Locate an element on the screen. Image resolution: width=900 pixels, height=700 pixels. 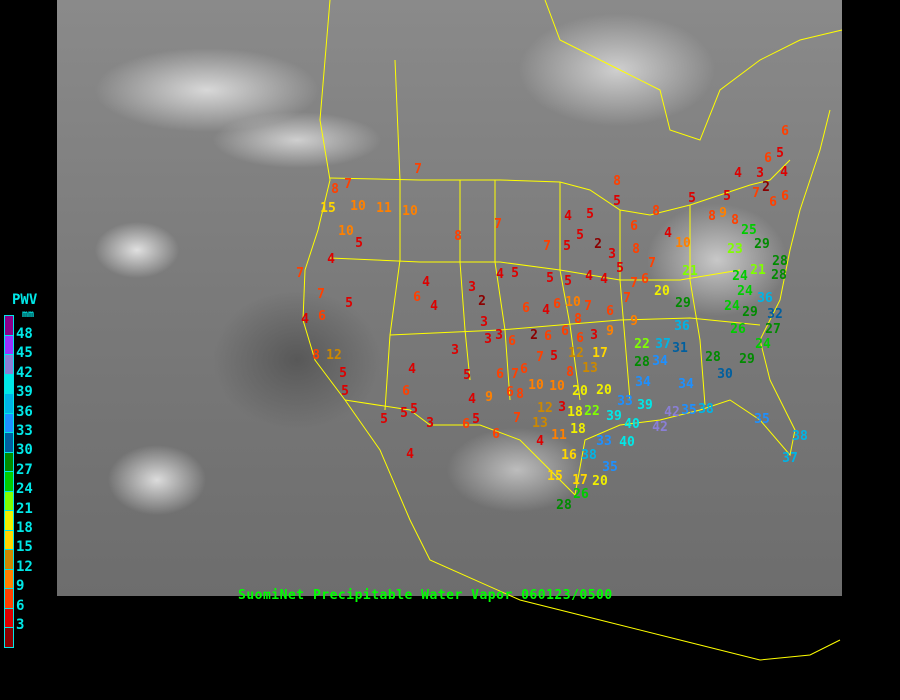
station-pwv-value: 16 is located at coordinates (569, 455).